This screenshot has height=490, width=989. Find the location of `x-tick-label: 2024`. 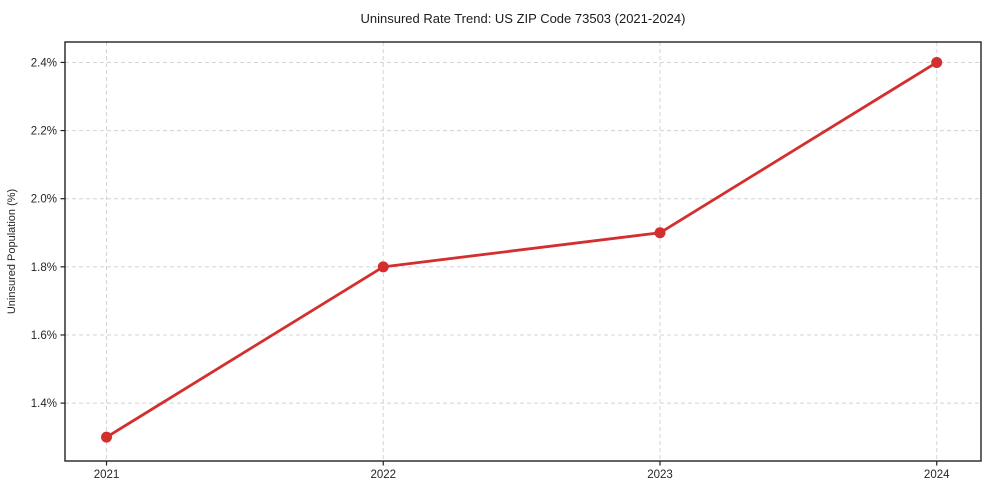

x-tick-label: 2024 is located at coordinates (937, 475).